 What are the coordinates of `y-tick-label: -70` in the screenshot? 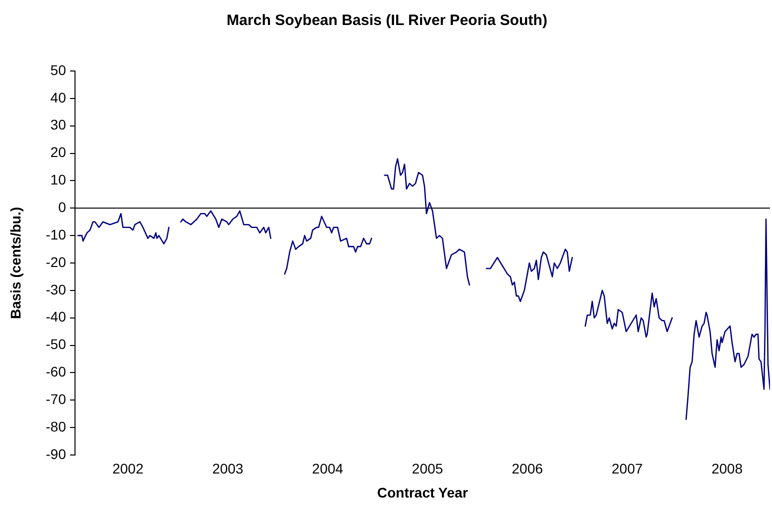 It's located at (56, 399).